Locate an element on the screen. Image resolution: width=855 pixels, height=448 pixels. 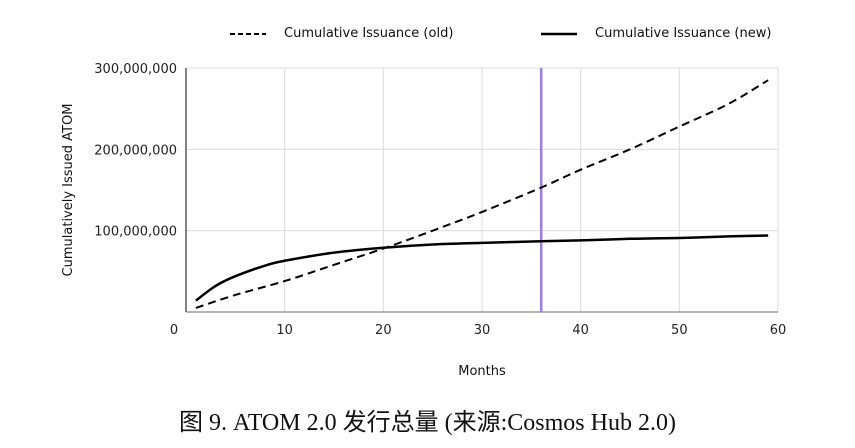
solid-line-icon is located at coordinates (559, 33).